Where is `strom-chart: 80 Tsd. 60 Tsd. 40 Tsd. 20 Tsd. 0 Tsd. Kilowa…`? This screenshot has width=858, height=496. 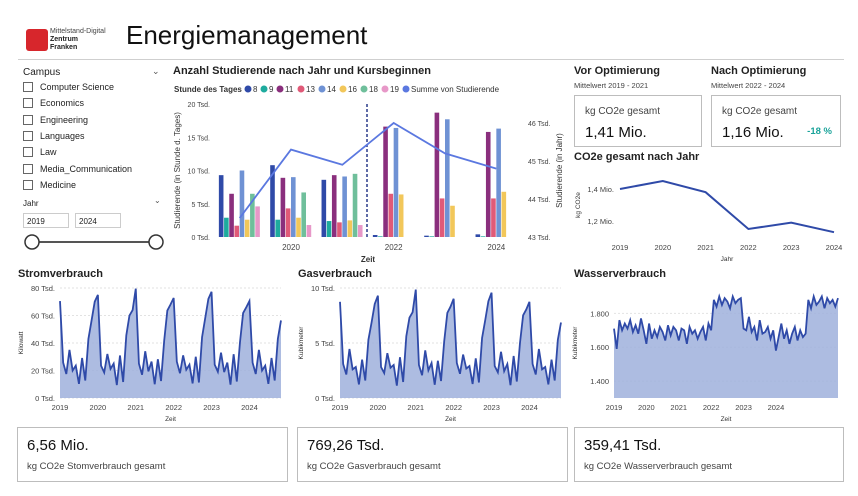
strom-chart: 80 Tsd. 60 Tsd. 40 Tsd. 20 Tsd. 0 Tsd. Kilowa… is located at coordinates (150, 353).